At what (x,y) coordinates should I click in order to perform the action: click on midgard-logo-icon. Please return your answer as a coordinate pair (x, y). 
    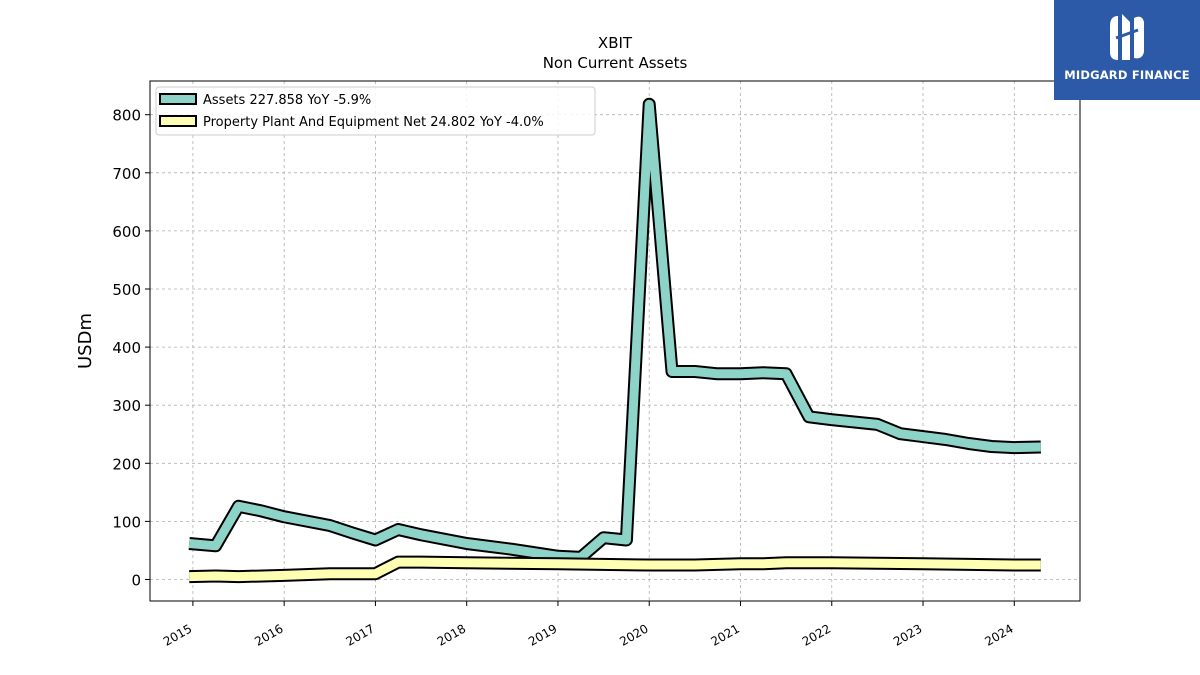
    Looking at the image, I should click on (1127, 37).